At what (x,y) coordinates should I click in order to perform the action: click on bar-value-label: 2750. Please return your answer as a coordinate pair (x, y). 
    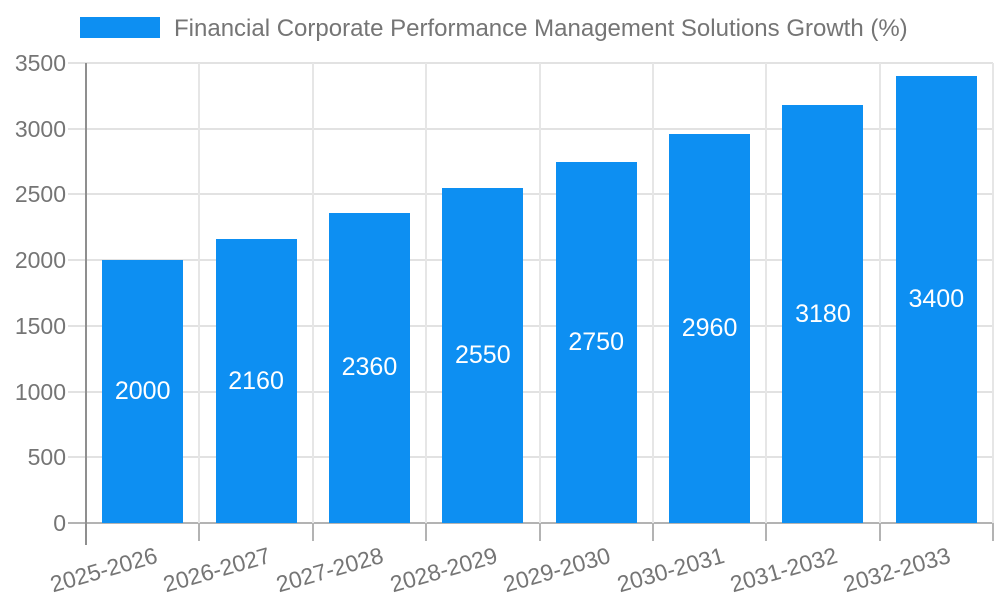
    Looking at the image, I should click on (596, 341).